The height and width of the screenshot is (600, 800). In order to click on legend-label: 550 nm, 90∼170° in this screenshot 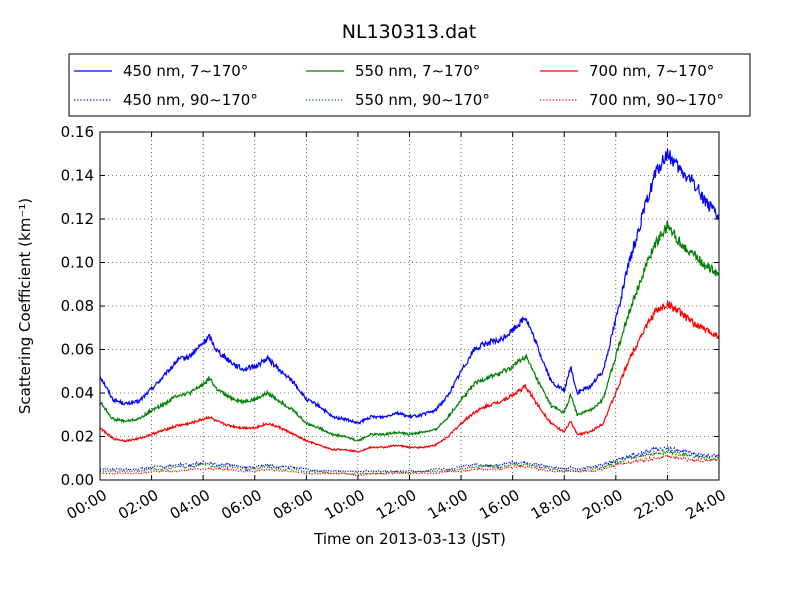, I will do `click(422, 100)`.